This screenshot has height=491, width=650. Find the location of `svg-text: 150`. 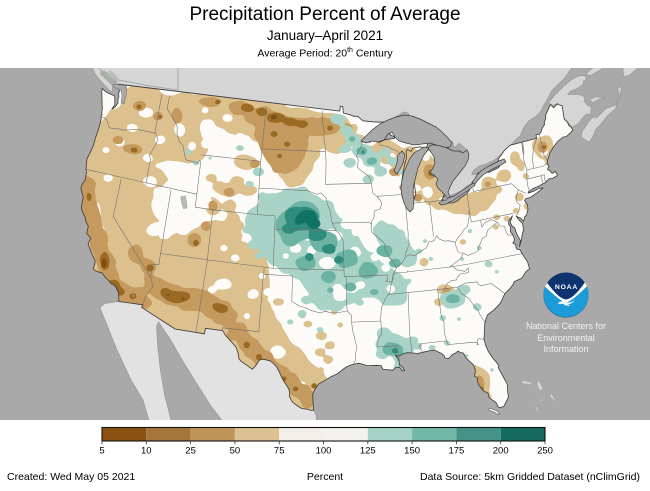

svg-text: 150 is located at coordinates (412, 451).